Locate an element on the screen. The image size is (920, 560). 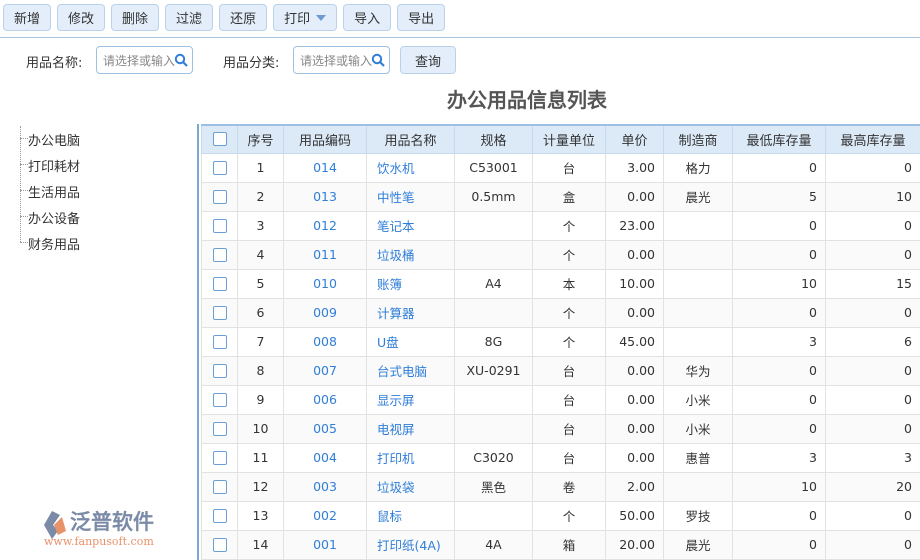
table-cell: 台 is located at coordinates (569, 457).